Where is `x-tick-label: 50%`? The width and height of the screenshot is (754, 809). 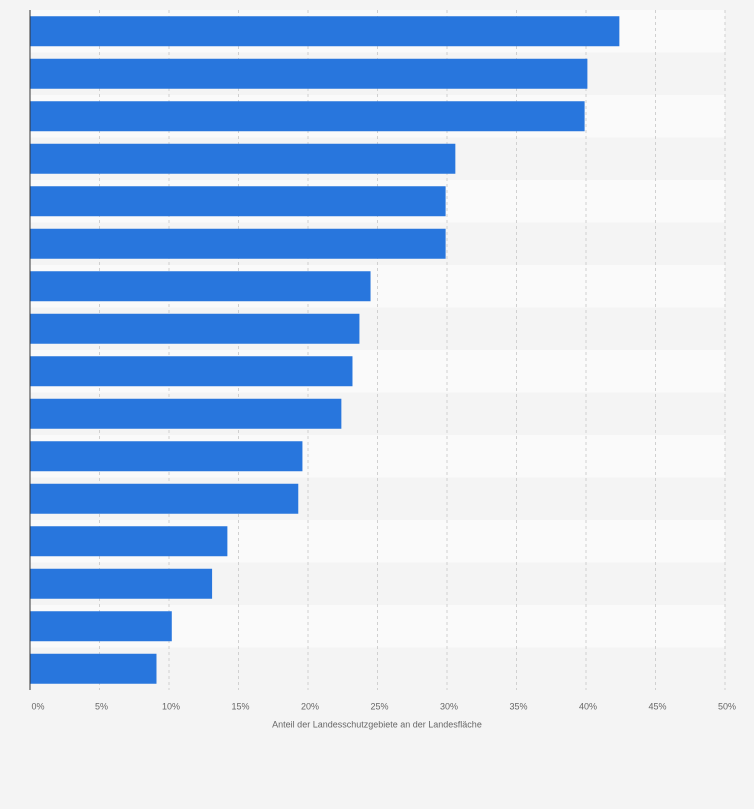 x-tick-label: 50% is located at coordinates (727, 706).